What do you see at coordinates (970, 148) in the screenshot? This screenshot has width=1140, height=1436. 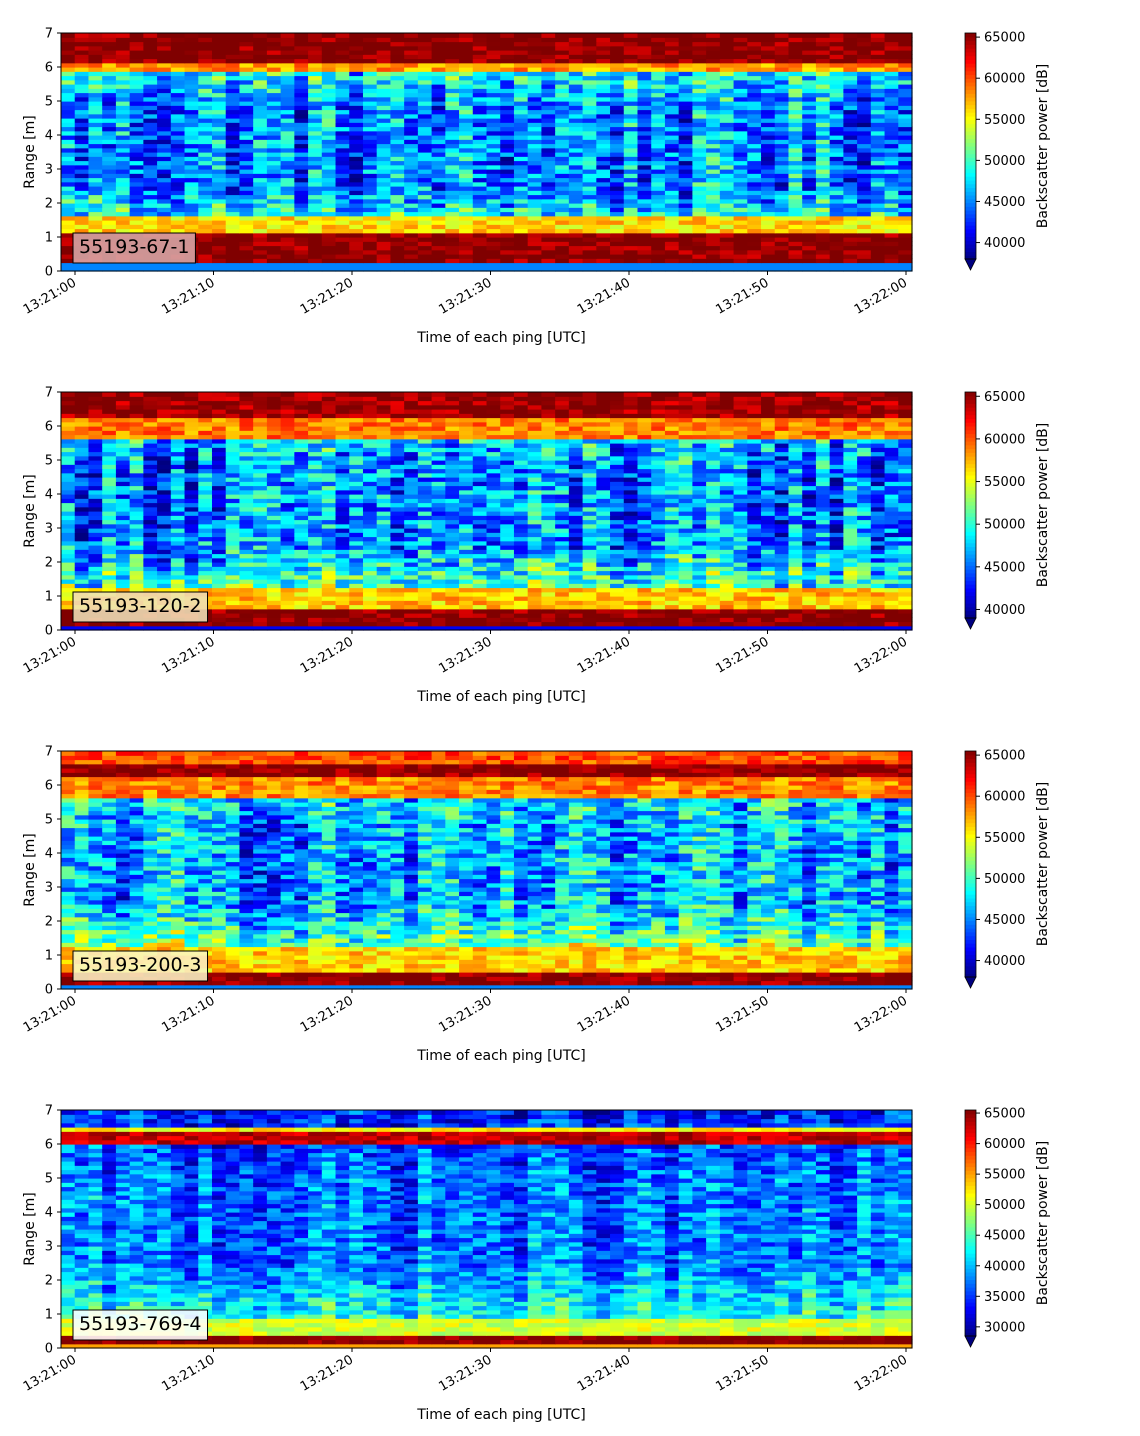 I see `colorbar-step` at bounding box center [970, 148].